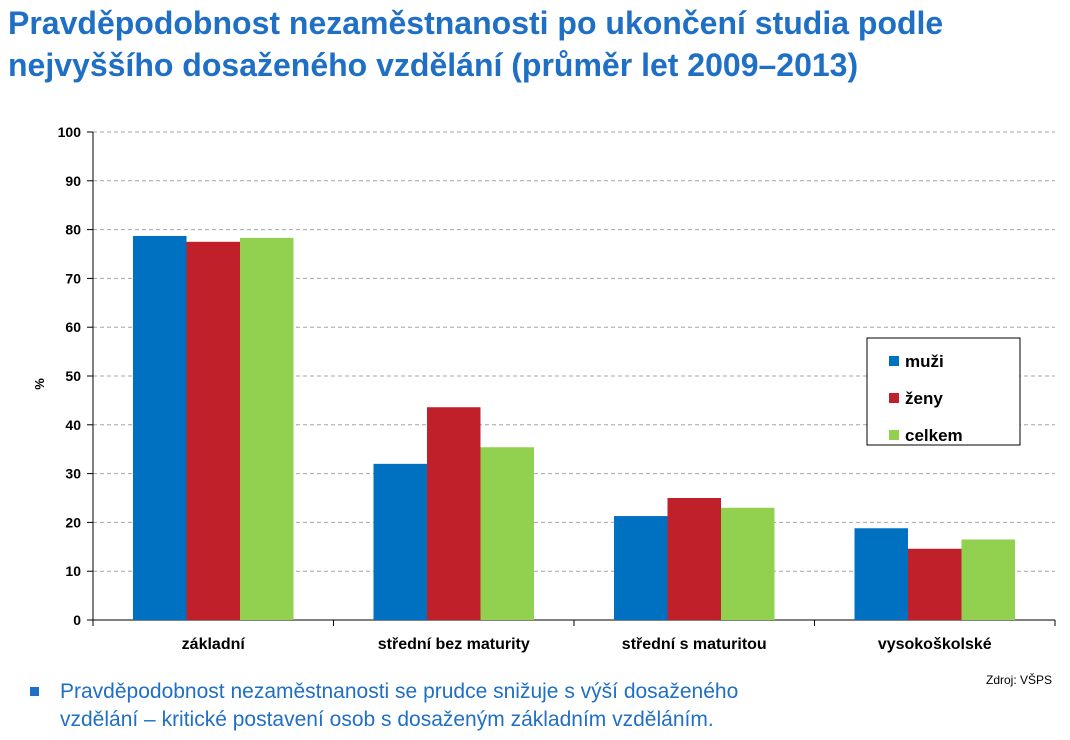  What do you see at coordinates (73, 181) in the screenshot?
I see `y-tick-label: 90` at bounding box center [73, 181].